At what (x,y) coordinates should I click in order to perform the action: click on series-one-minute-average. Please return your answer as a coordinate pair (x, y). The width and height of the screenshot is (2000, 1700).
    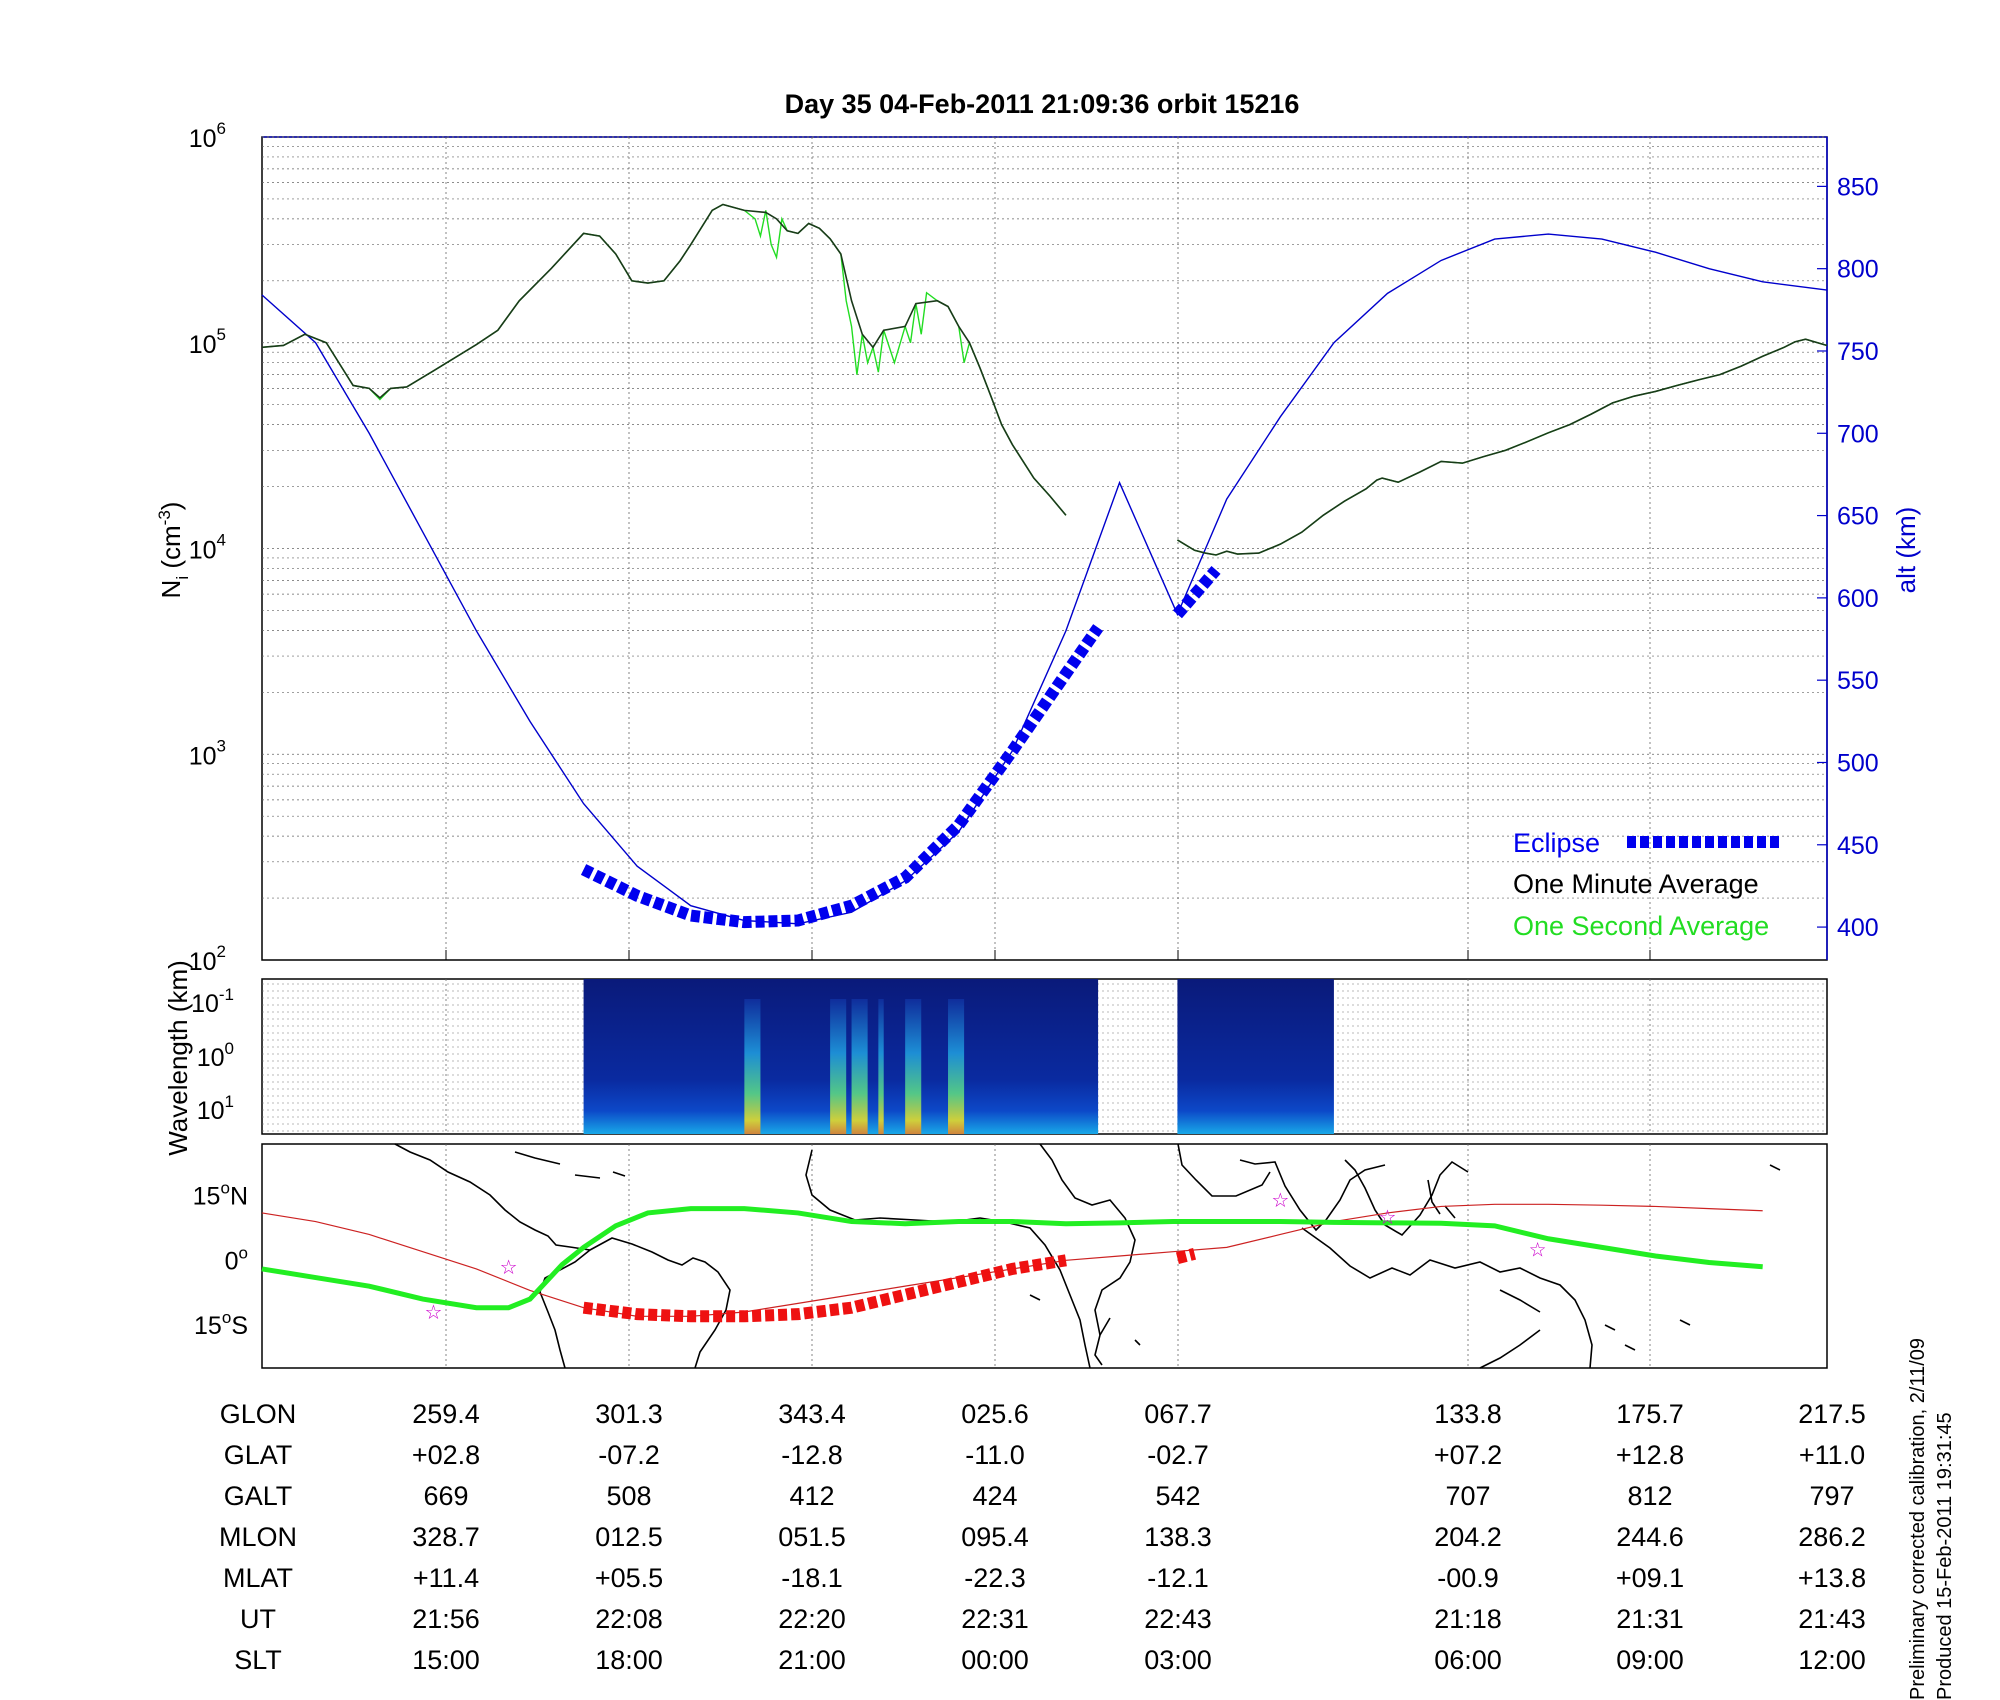
    Looking at the image, I should click on (664, 359).